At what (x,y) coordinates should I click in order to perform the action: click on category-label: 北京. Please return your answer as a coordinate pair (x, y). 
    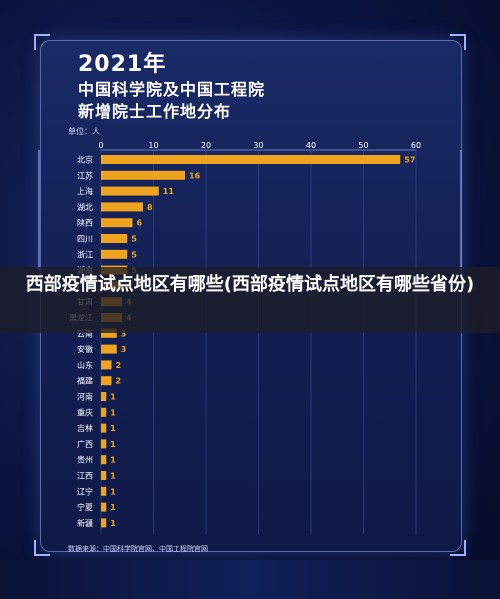
    Looking at the image, I should click on (85, 160).